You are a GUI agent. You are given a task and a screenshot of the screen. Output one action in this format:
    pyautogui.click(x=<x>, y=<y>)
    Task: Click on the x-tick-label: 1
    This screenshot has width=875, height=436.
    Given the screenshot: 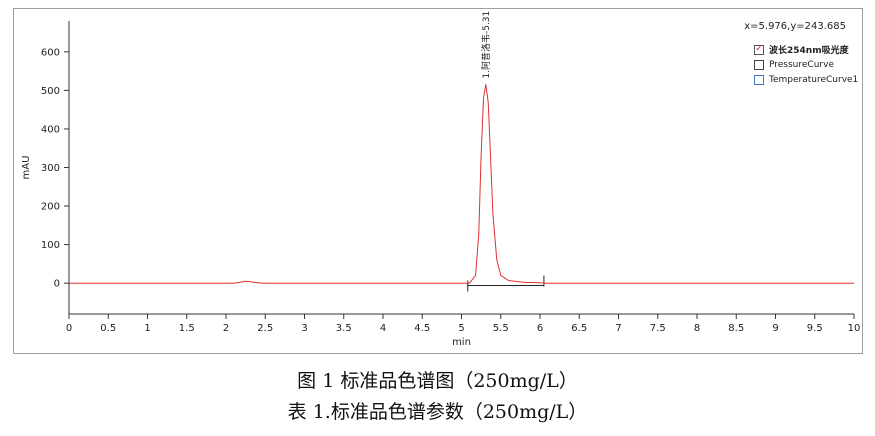 What is the action you would take?
    pyautogui.click(x=147, y=328)
    